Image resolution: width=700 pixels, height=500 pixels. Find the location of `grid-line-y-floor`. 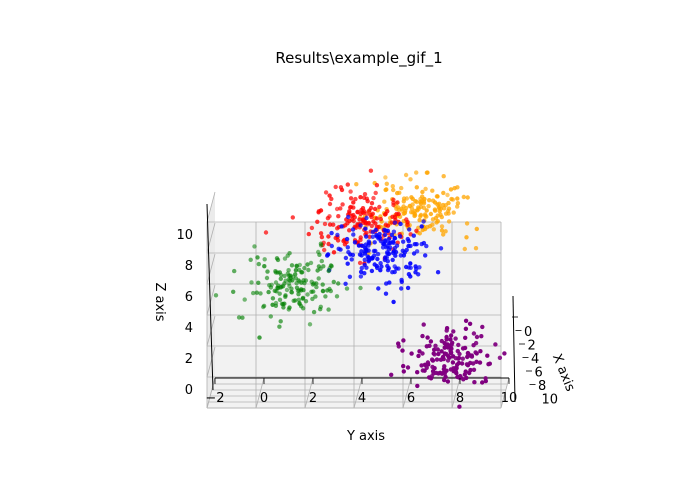

grid-line-y-floor is located at coordinates (260, 393).